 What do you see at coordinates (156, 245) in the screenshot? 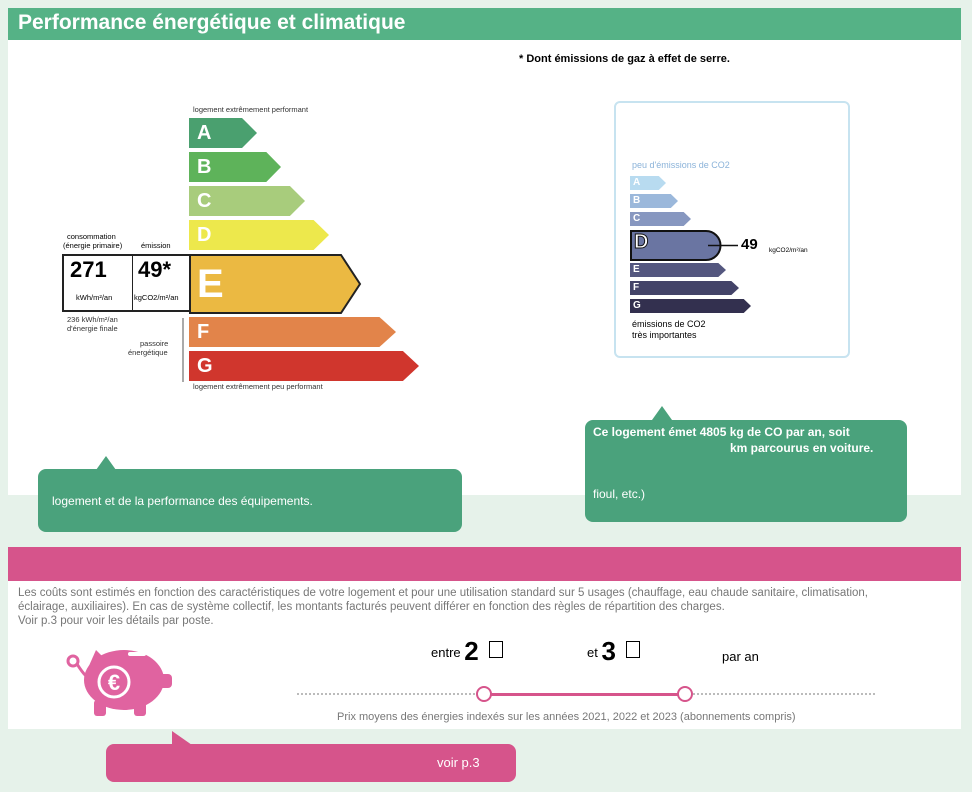
I see `emission-label: émission` at bounding box center [156, 245].